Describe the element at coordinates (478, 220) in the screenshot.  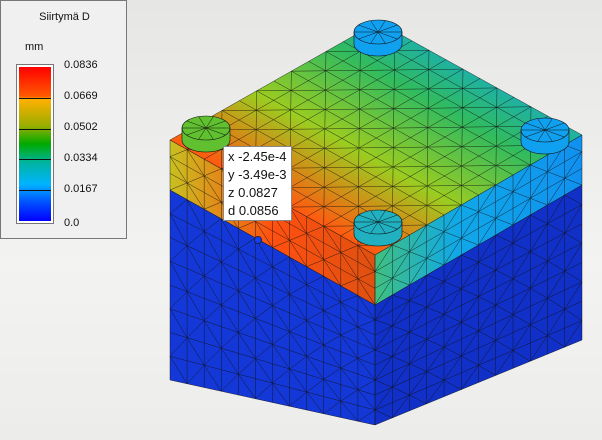
I see `mesh-lines` at that location.